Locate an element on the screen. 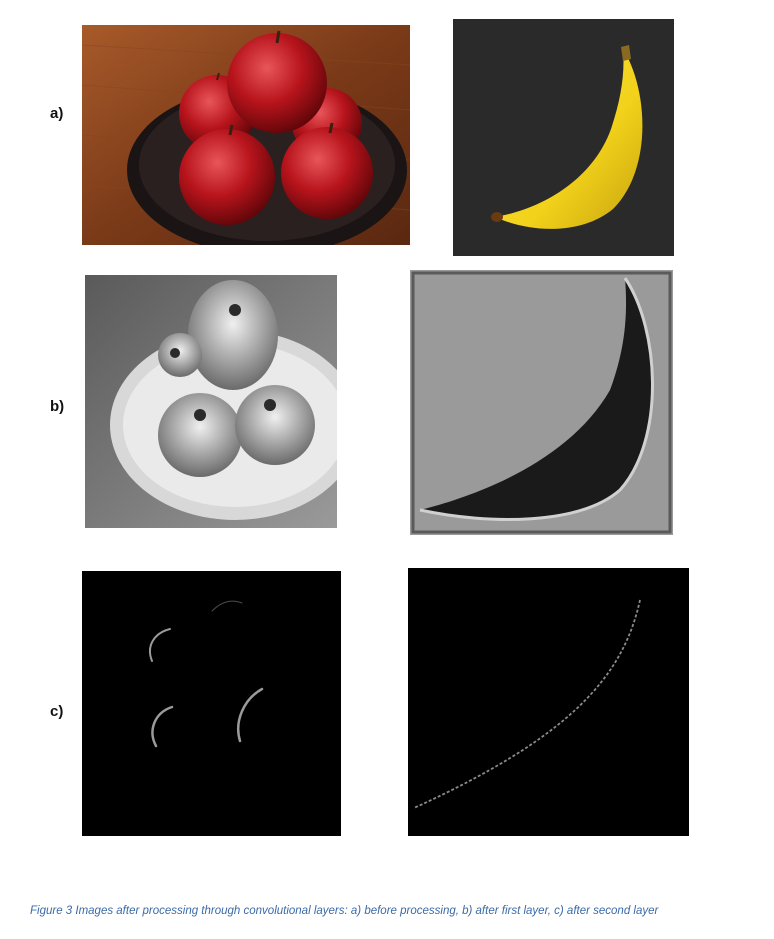 The height and width of the screenshot is (939, 774). banana-photo is located at coordinates (563, 137).